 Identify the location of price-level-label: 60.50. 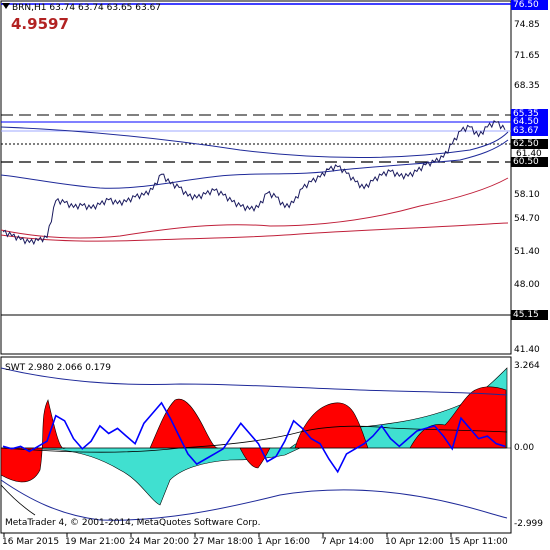
(529, 162).